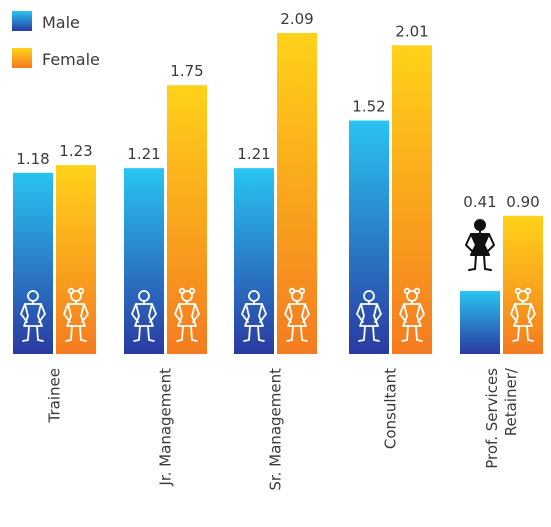 The image size is (551, 527). I want to click on category-label-1: Jr. Management, so click(166, 427).